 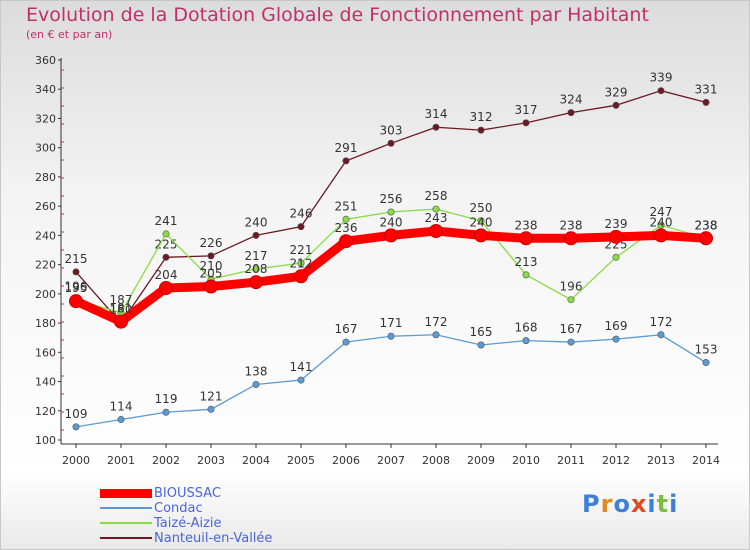 I want to click on data-label-condac: 119, so click(x=166, y=399).